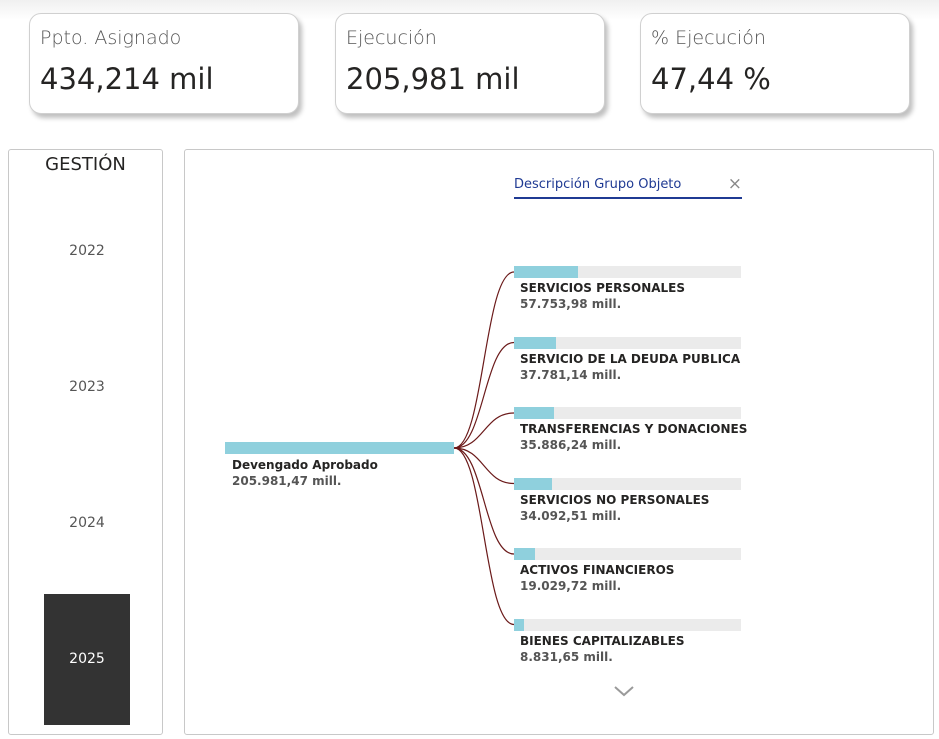 The height and width of the screenshot is (739, 939). Describe the element at coordinates (630, 358) in the screenshot. I see `child-label: SERVICIO DE LA DEUDA PUBLICA` at that location.